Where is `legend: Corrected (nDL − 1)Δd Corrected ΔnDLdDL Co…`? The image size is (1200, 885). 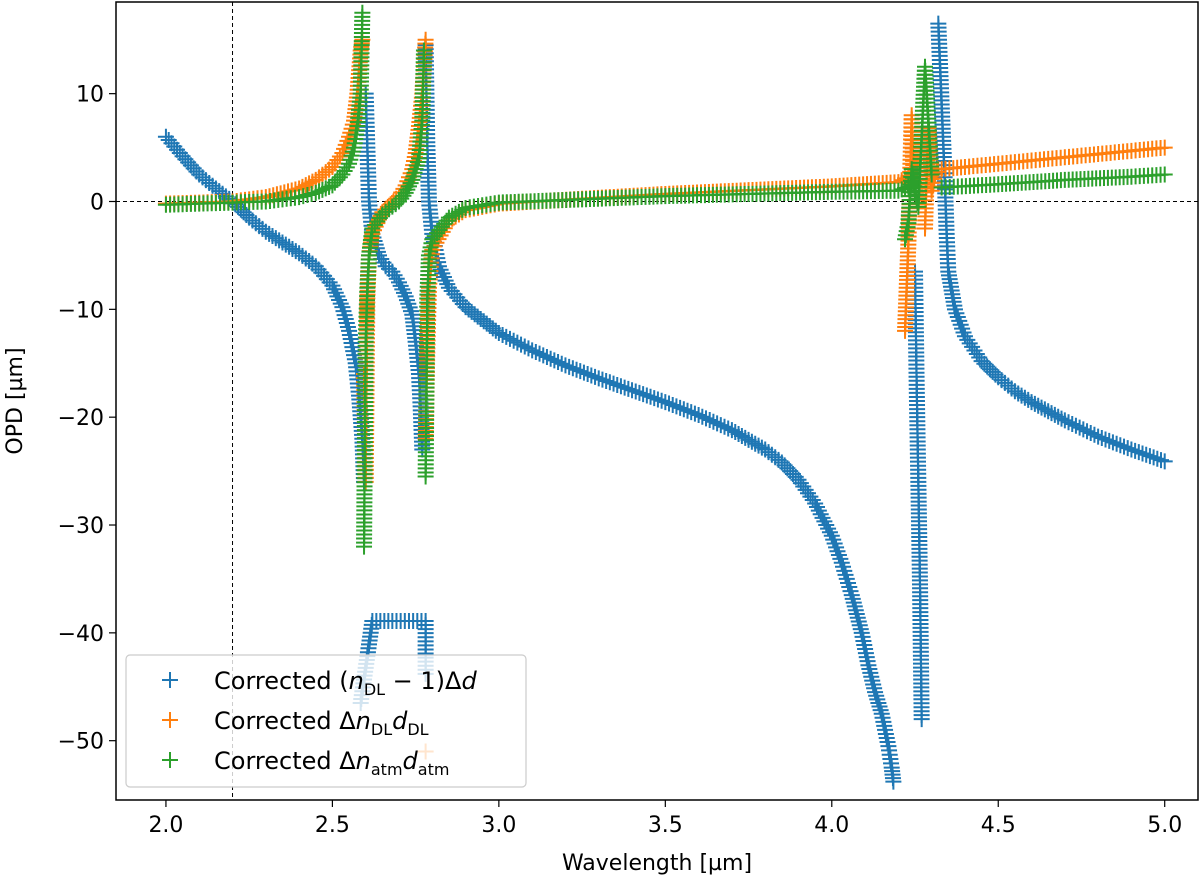
legend: Corrected (nDL − 1)Δd Corrected ΔnDLdDL Co… is located at coordinates (326, 721).